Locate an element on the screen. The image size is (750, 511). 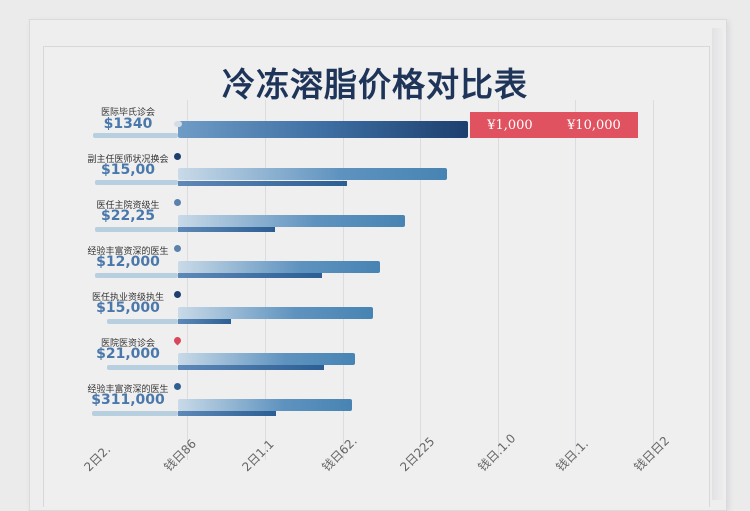
tooltip-label-max: ¥10,000 is located at coordinates (594, 125).